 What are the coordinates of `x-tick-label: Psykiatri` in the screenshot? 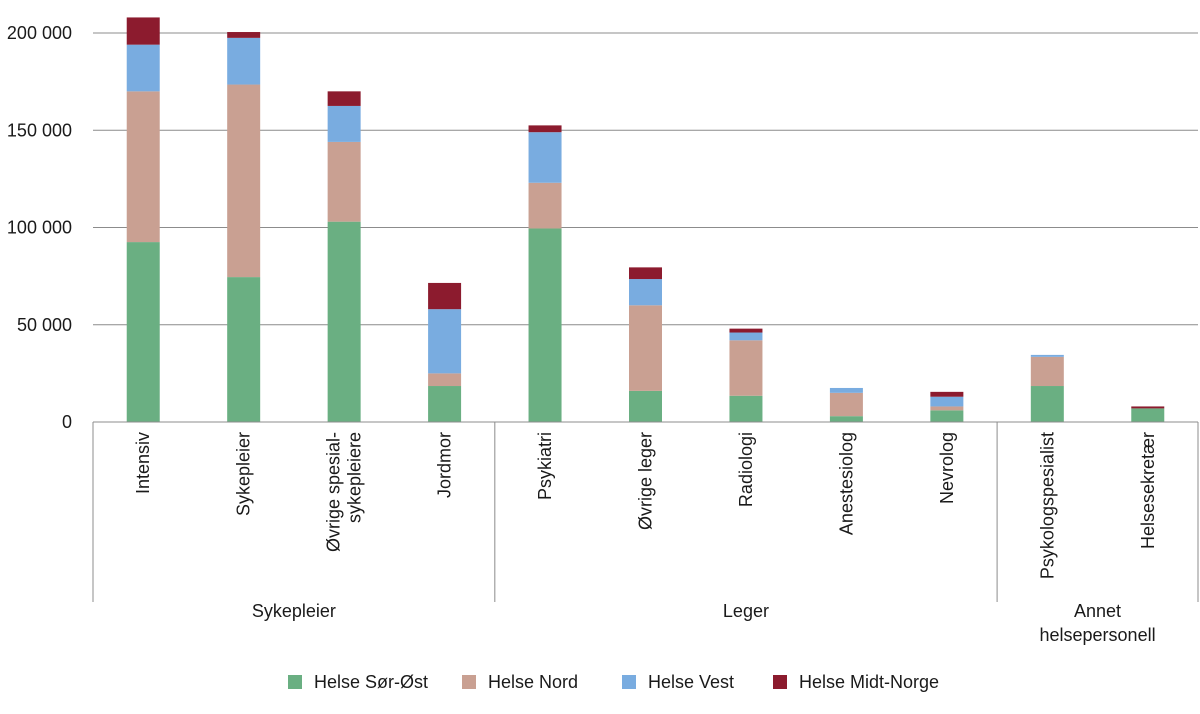 It's located at (545, 466).